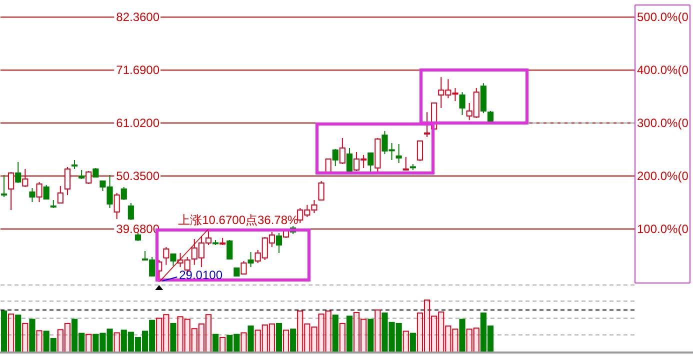 This screenshot has height=360, width=693. I want to click on text: 300.0%(0, so click(663, 123).